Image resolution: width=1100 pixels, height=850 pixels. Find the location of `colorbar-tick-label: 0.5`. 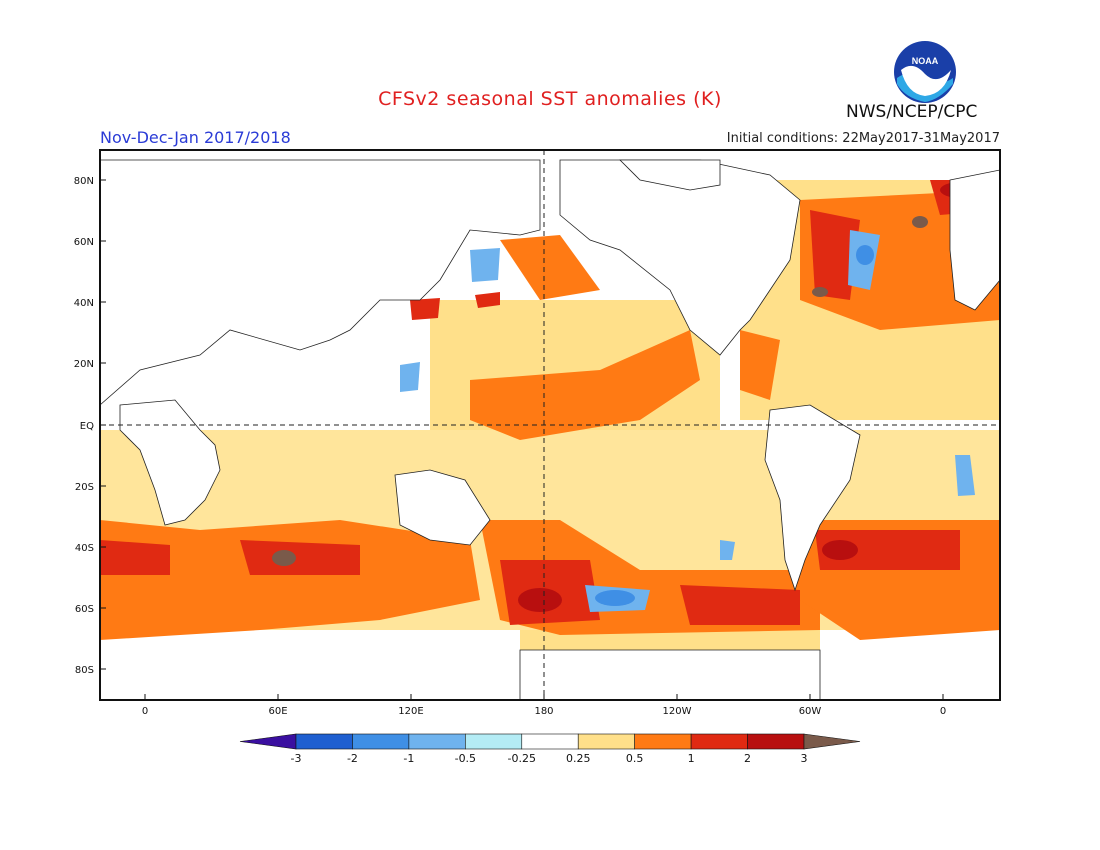

colorbar-tick-label: 0.5 is located at coordinates (635, 758).